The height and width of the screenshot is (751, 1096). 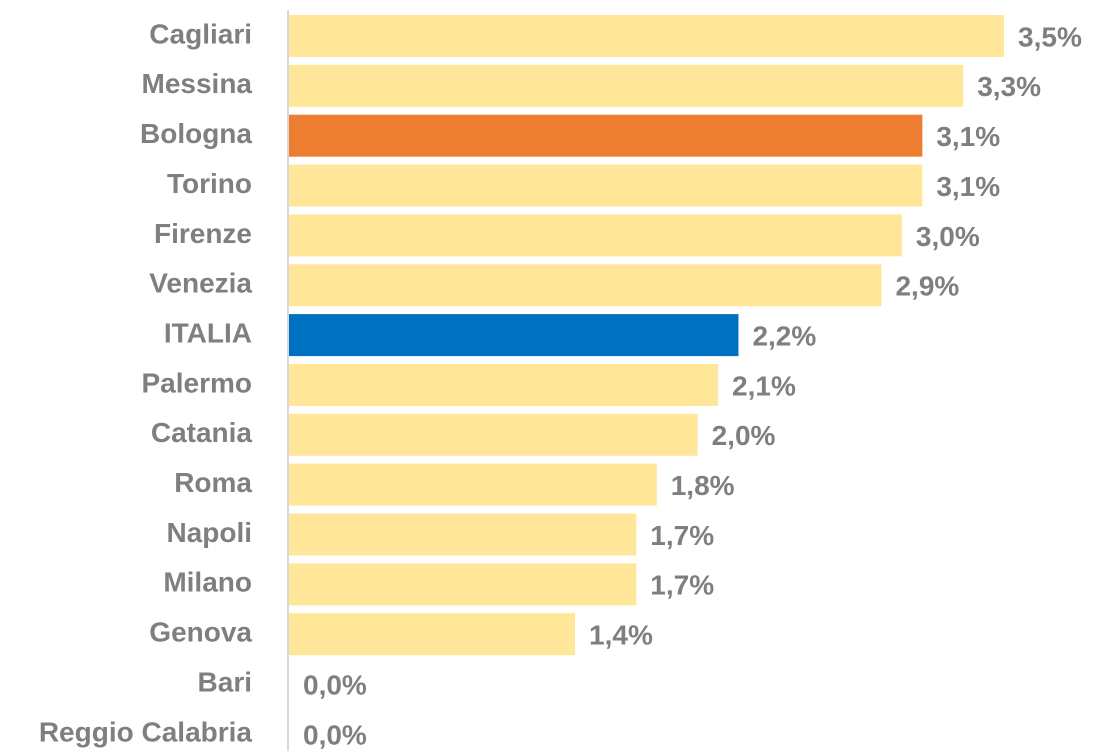 I want to click on value-label: 3,0%, so click(x=948, y=236).